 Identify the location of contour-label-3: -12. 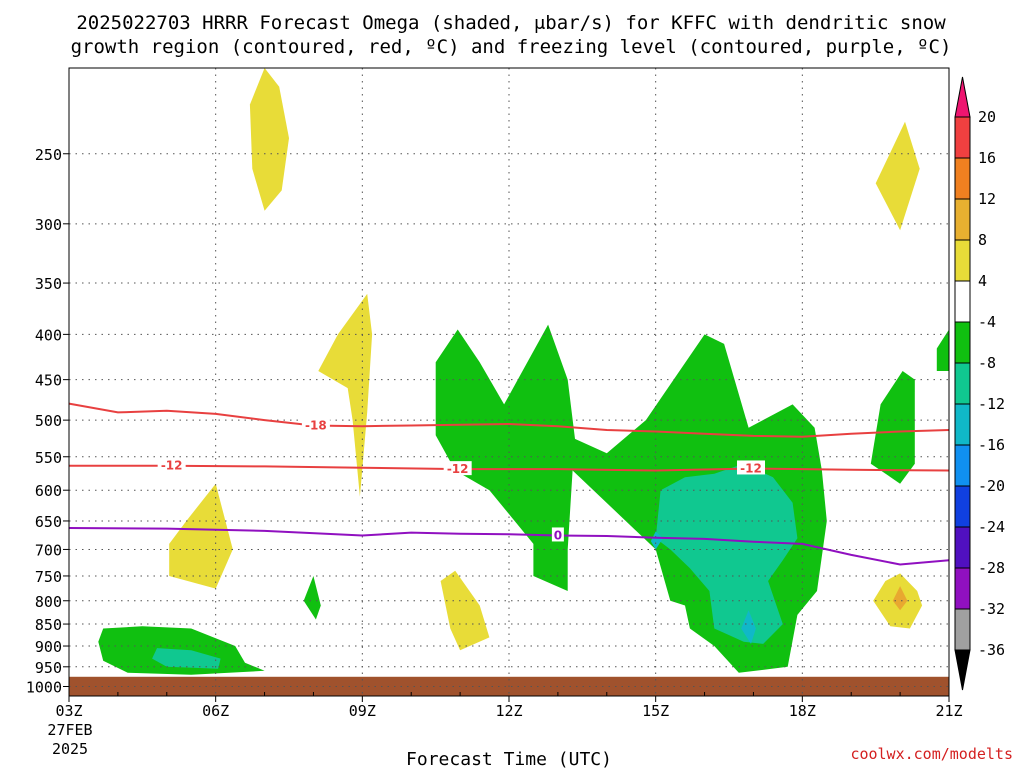
(751, 468).